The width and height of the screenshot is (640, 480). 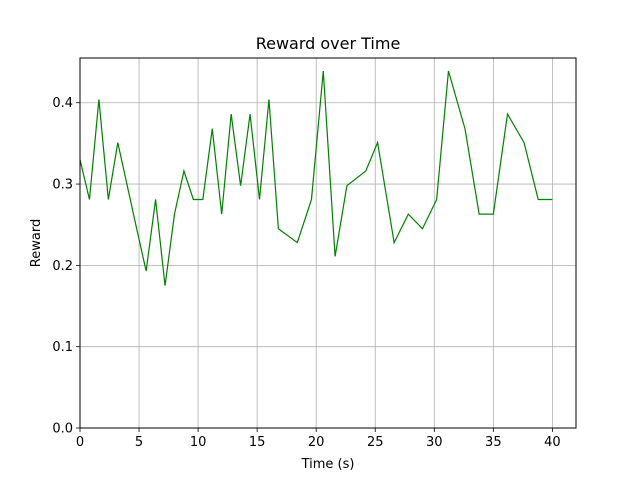 I want to click on x-axis-ticks: 0 5 10 15 20 25 30 35 40, so click(x=318, y=439).